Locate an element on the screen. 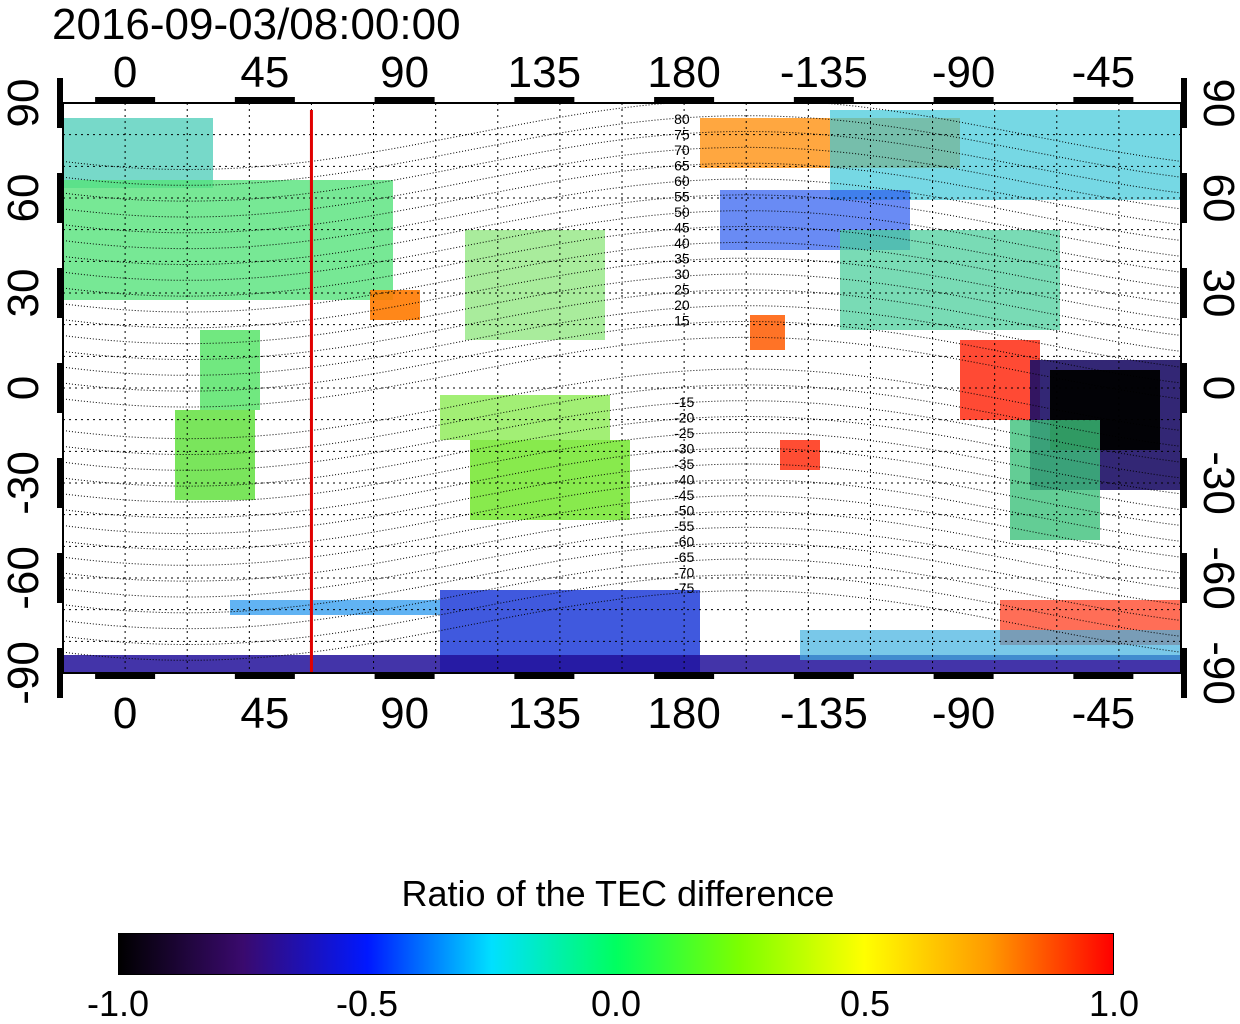  top-tick-label: -45 is located at coordinates (1104, 72).